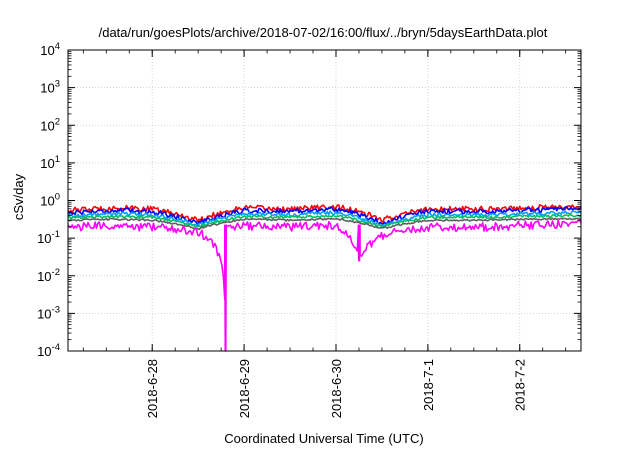  What do you see at coordinates (48, 350) in the screenshot?
I see `y-tick-label: 10⁻⁴` at bounding box center [48, 350].